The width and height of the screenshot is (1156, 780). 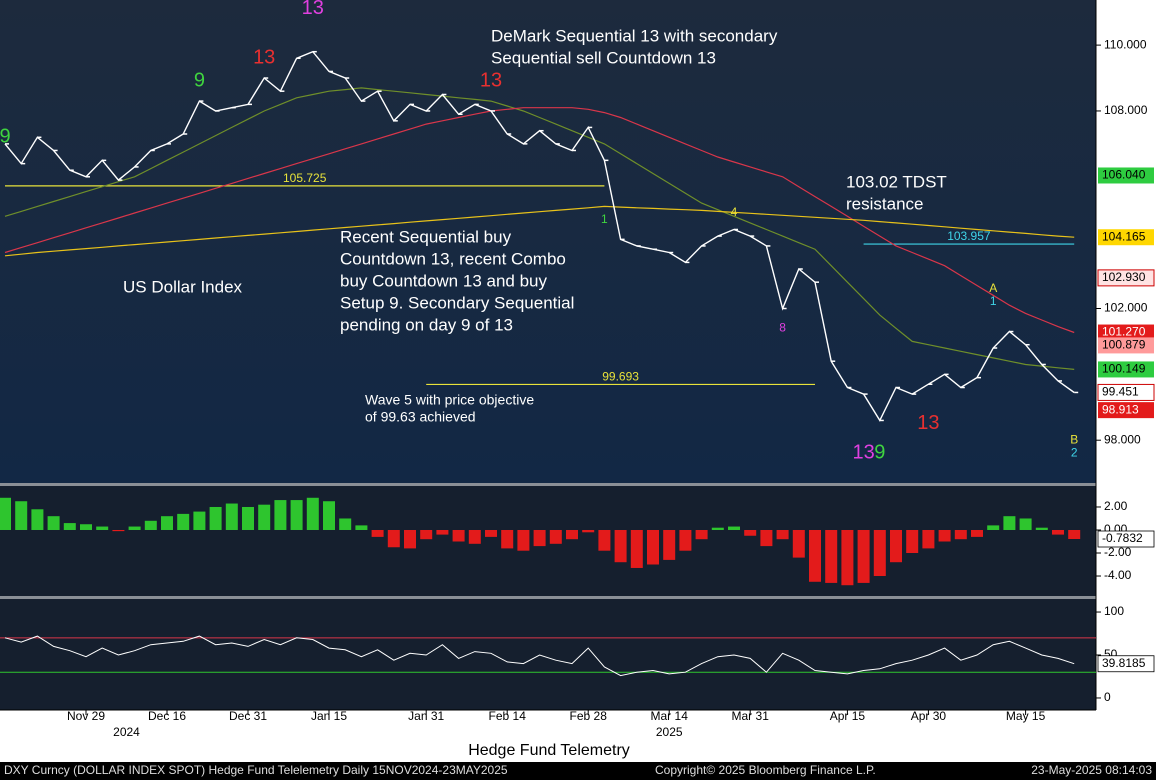 What do you see at coordinates (884, 203) in the screenshot?
I see `annotation: resistance` at bounding box center [884, 203].